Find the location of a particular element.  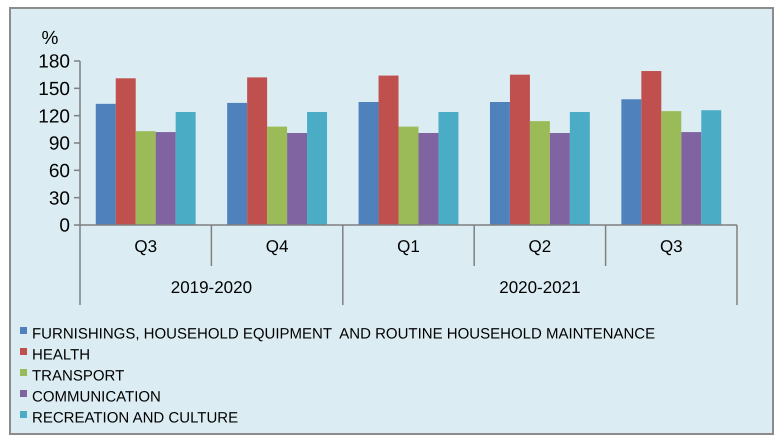

x-tick-label: Q4 is located at coordinates (277, 246).